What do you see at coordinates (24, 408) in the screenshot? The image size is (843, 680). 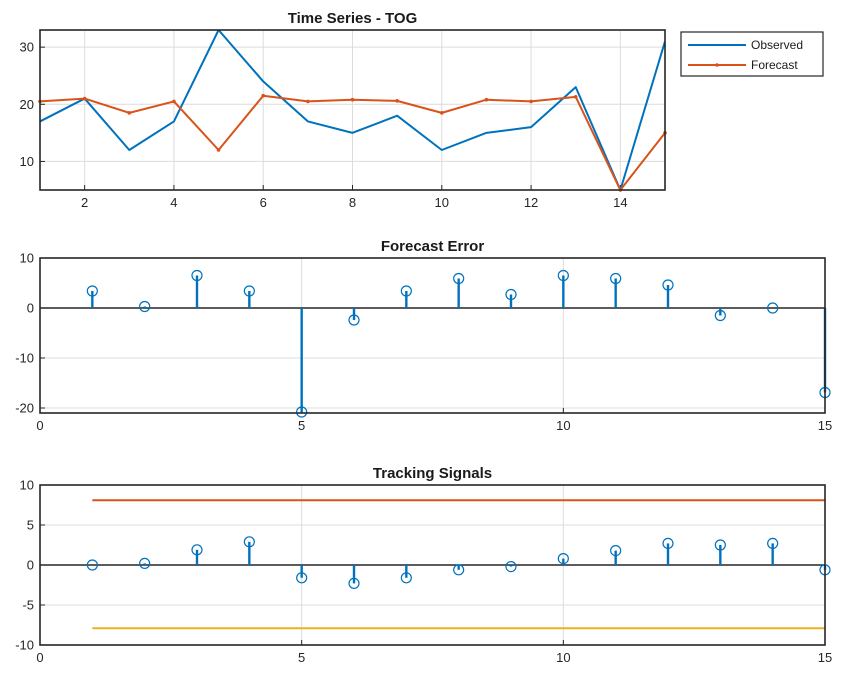 I see `y-tick-label: -20` at bounding box center [24, 408].